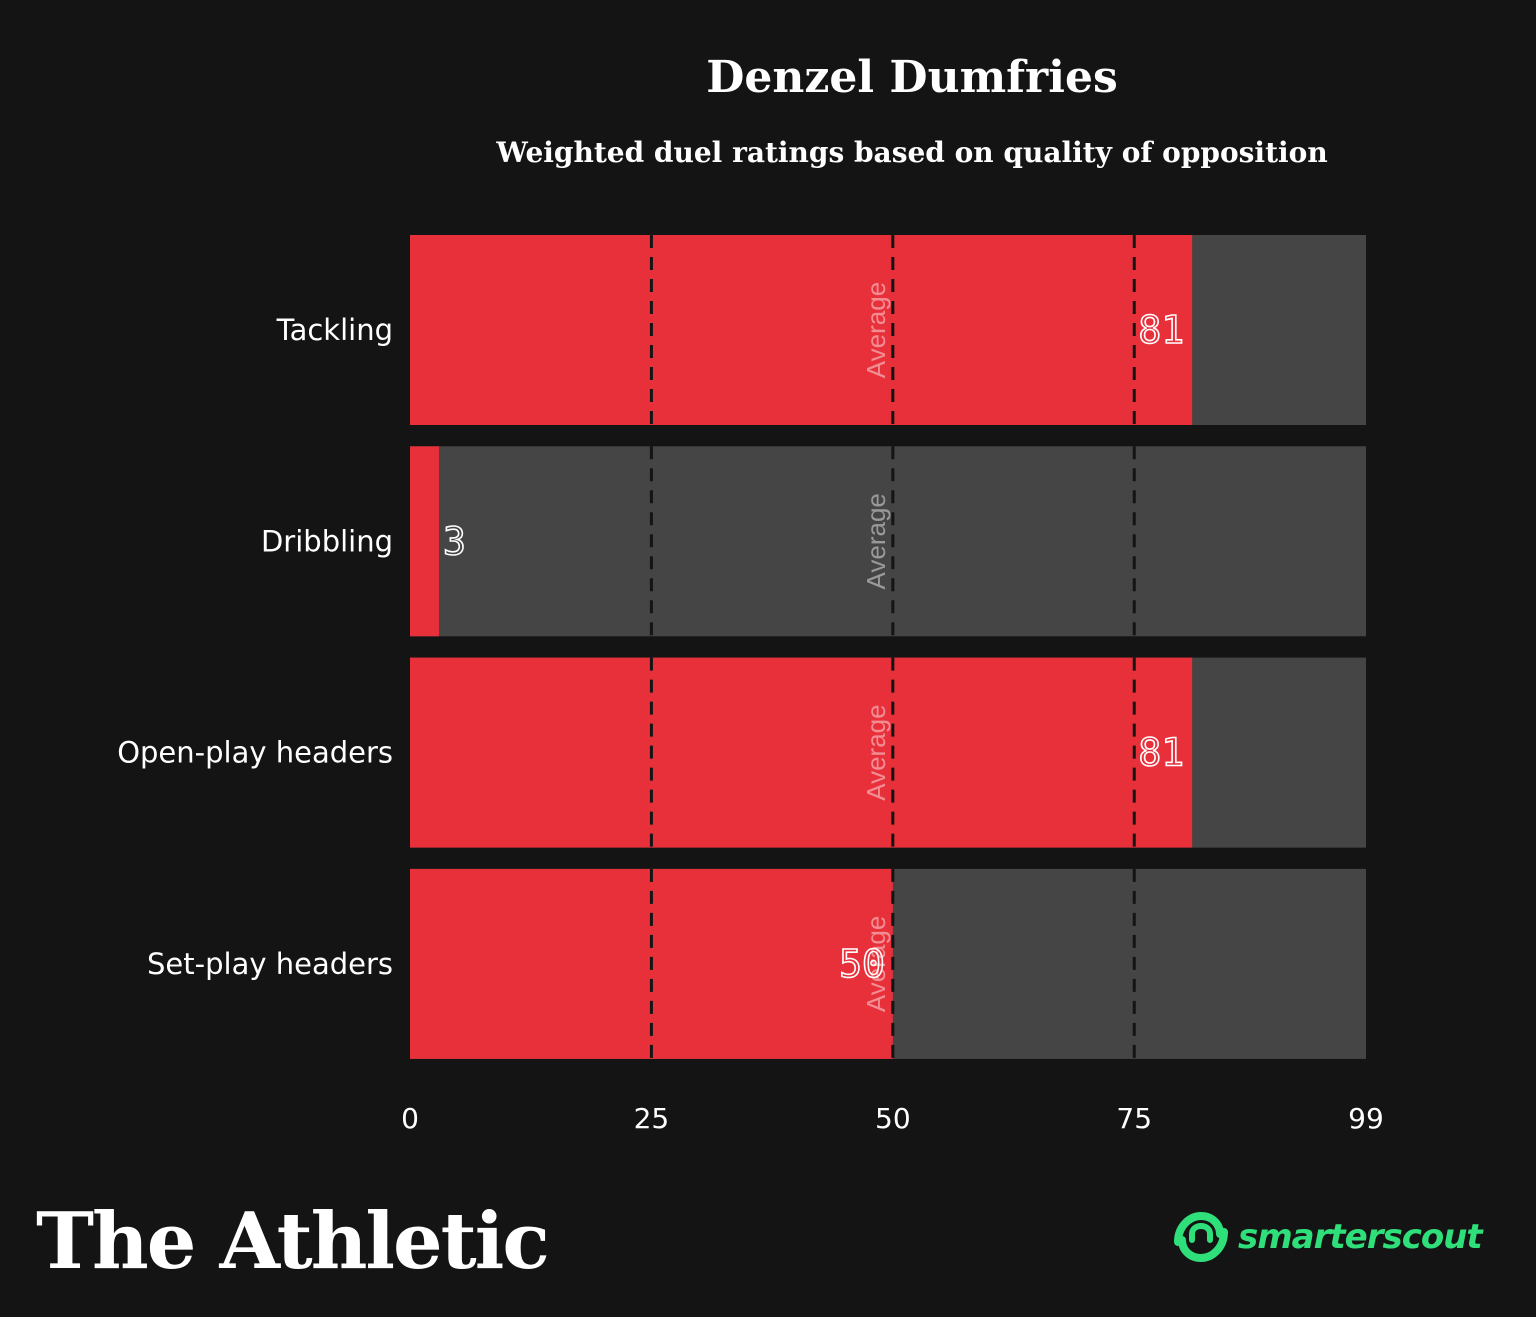 The image size is (1536, 1317). I want to click on x-tick-label: 75, so click(1134, 1118).